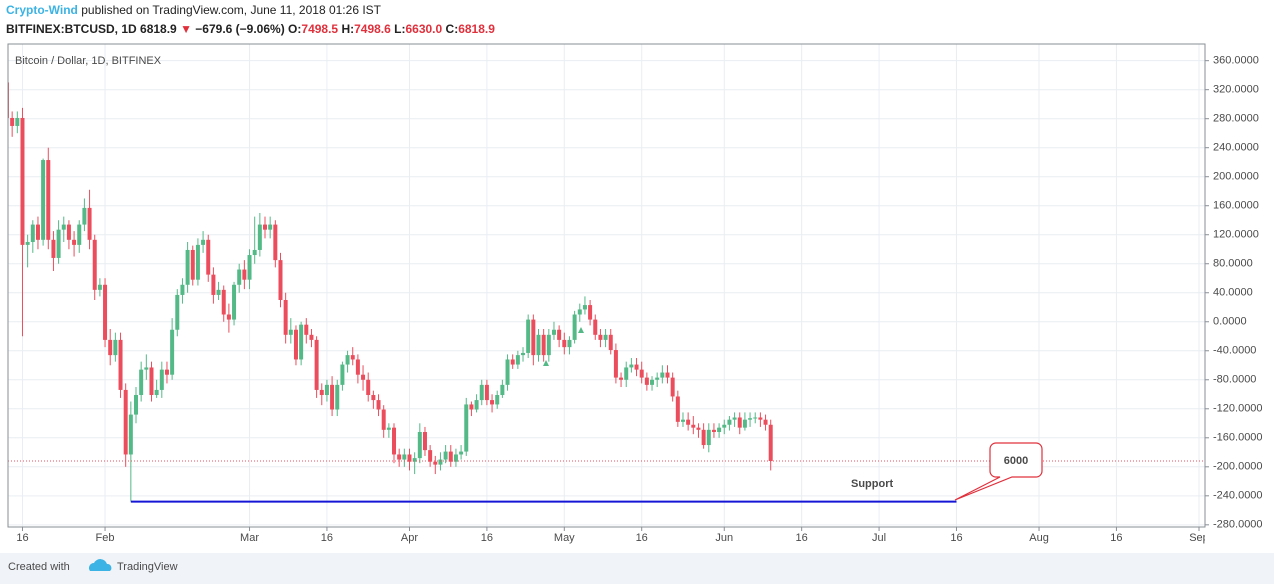  I want to click on chart-title: Bitcoin / Dollar, 1D, BITFINEX, so click(88, 61).